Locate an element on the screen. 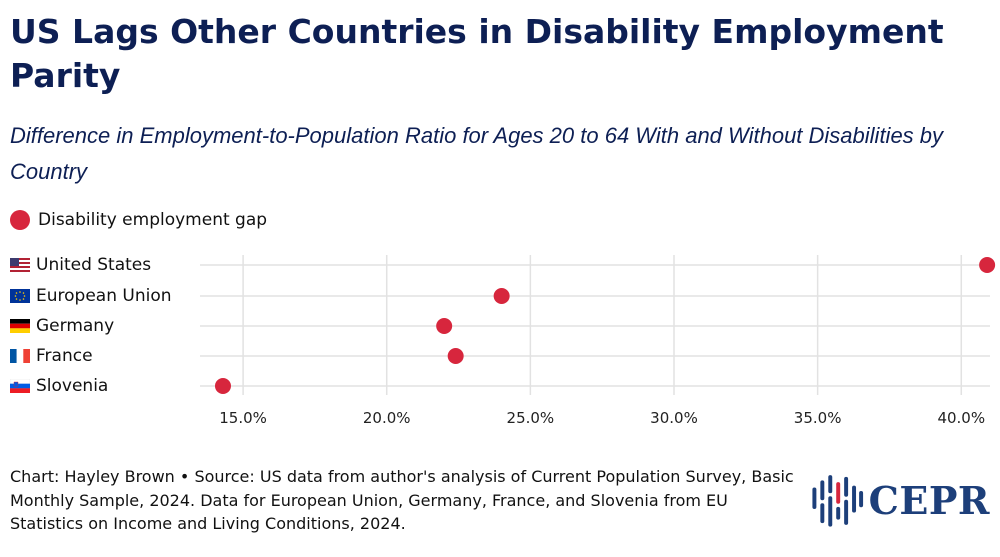  footer-credit: Chart: Hayley Brown is located at coordinates (92, 476).